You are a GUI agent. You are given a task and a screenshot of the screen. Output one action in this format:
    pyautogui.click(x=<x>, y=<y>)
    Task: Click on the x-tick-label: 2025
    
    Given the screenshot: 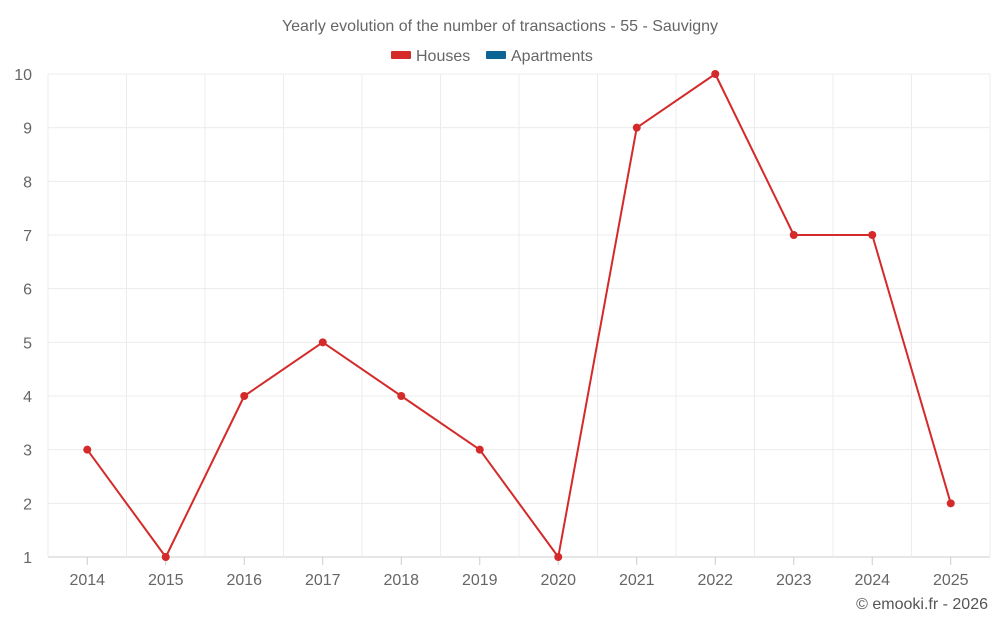 What is the action you would take?
    pyautogui.click(x=951, y=580)
    